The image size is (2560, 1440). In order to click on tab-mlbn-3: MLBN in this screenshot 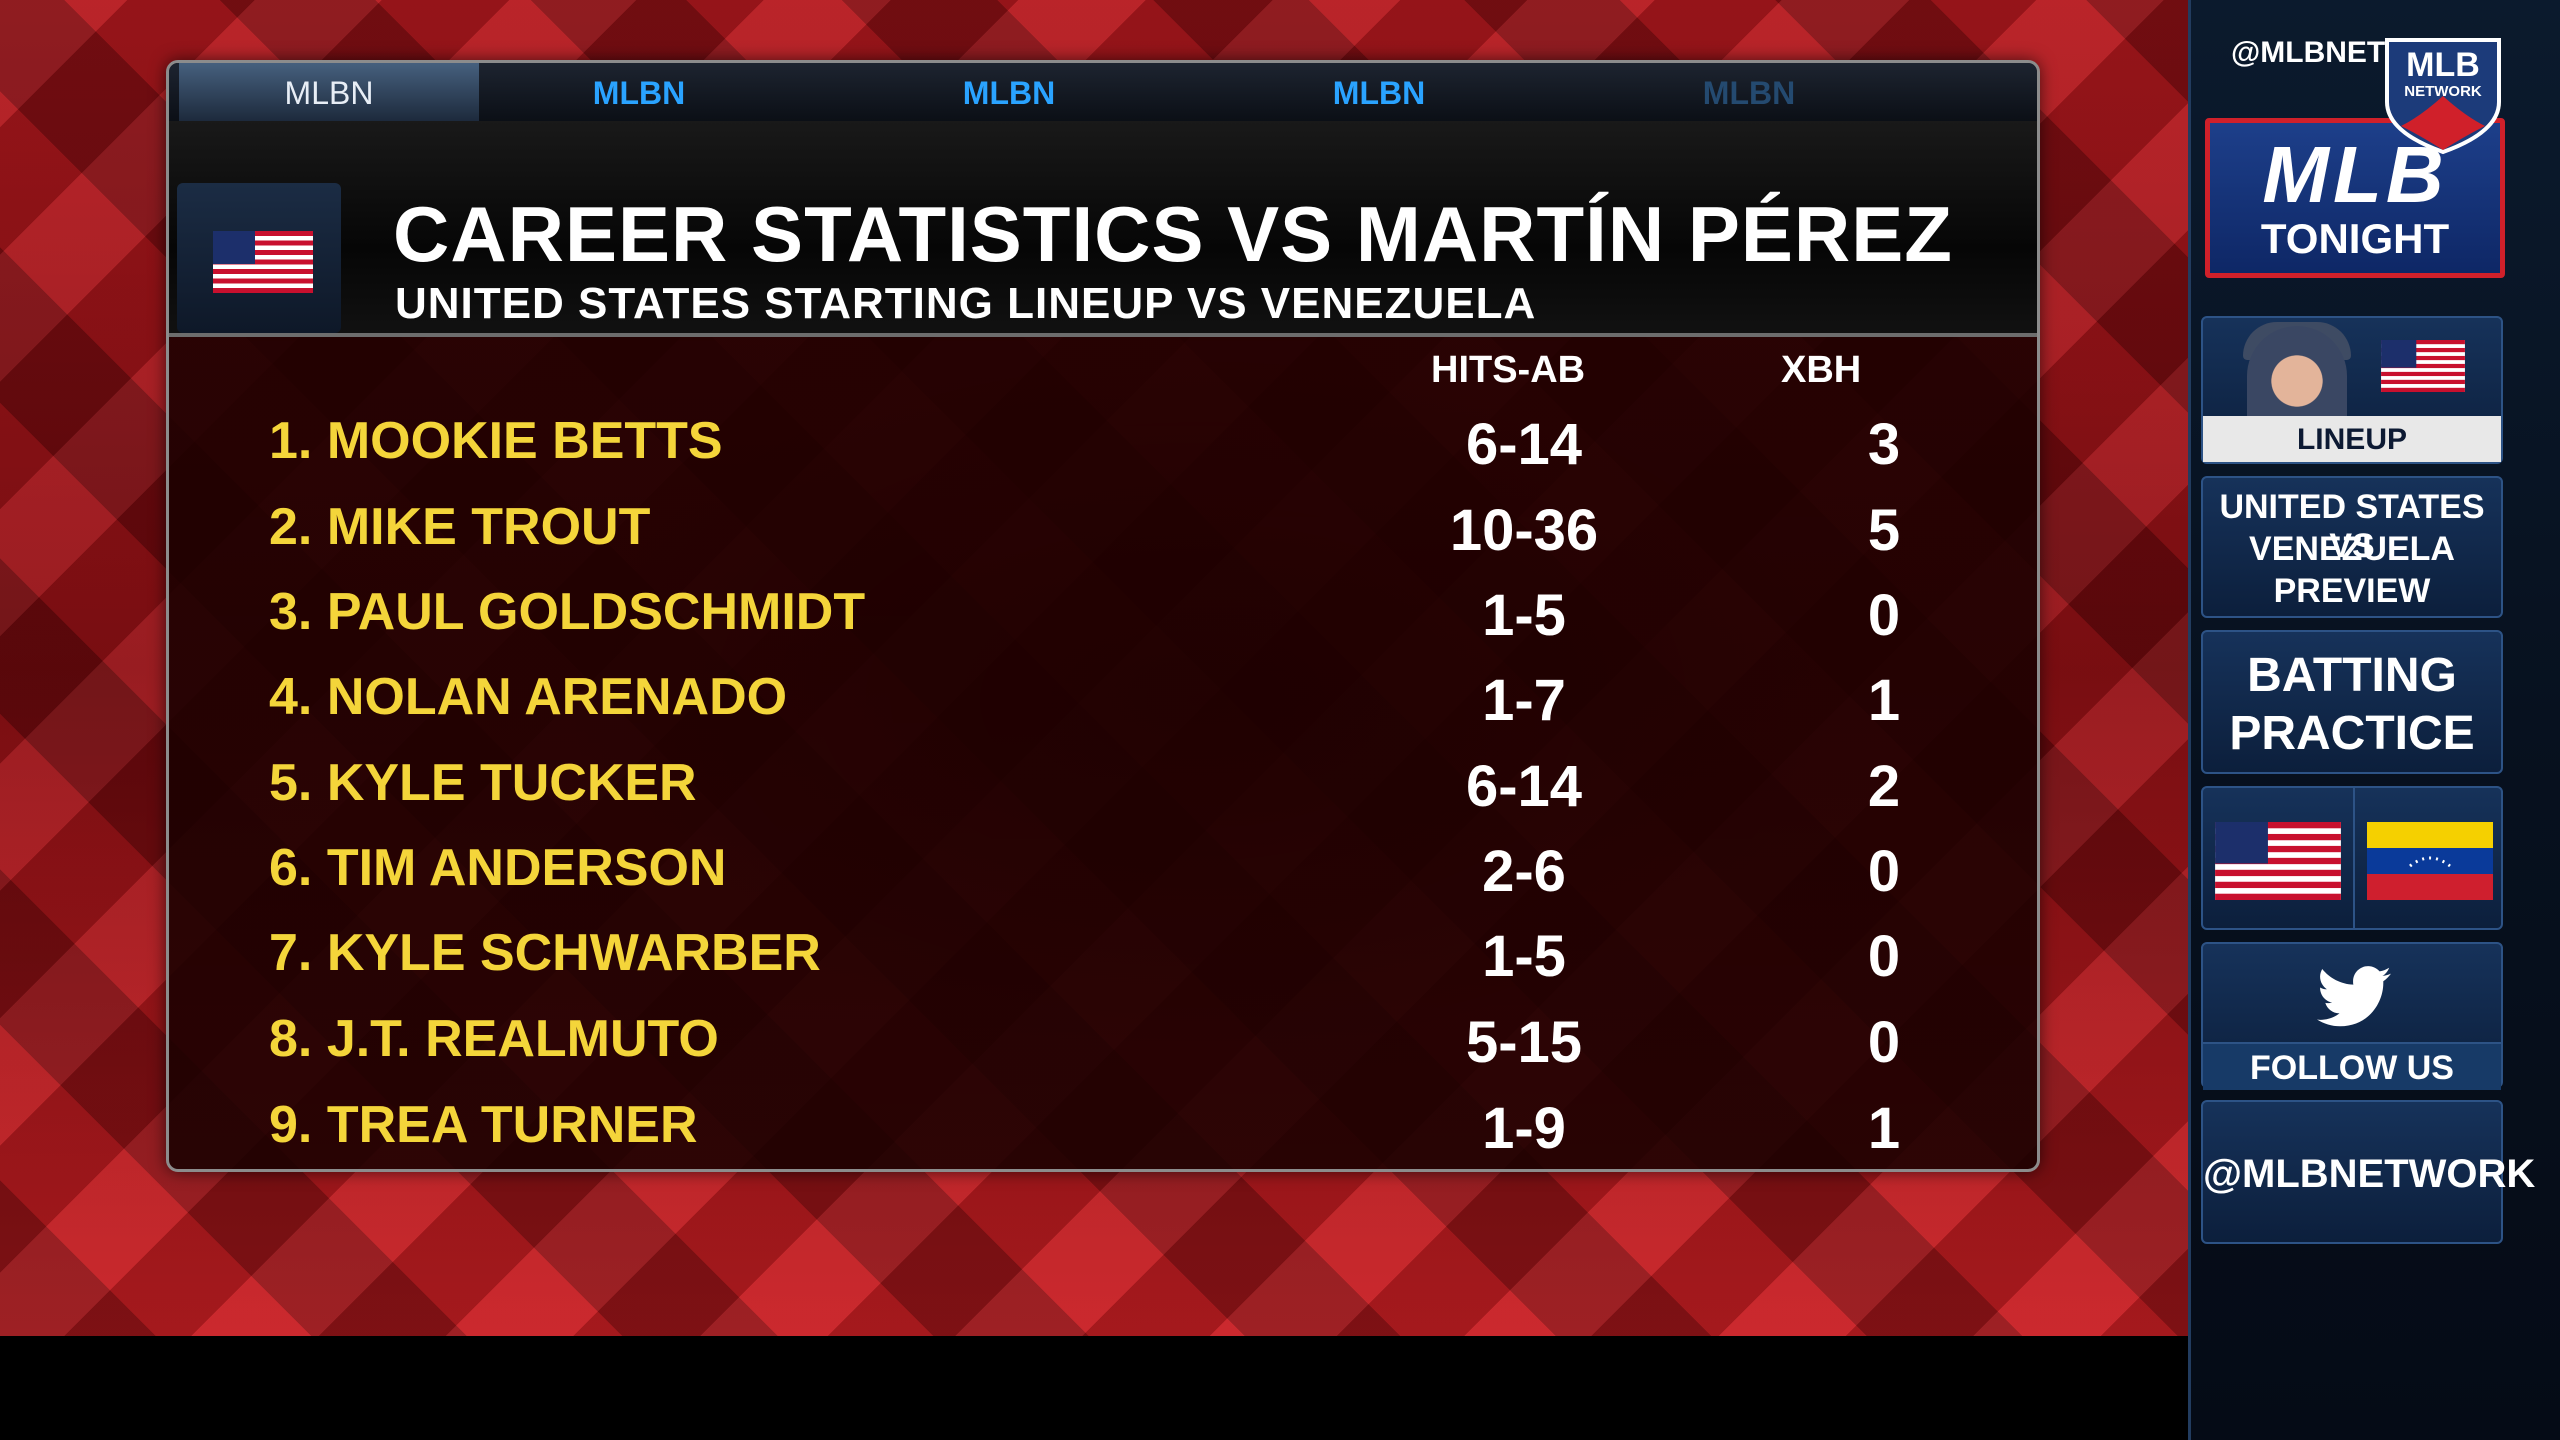, I will do `click(1009, 93)`.